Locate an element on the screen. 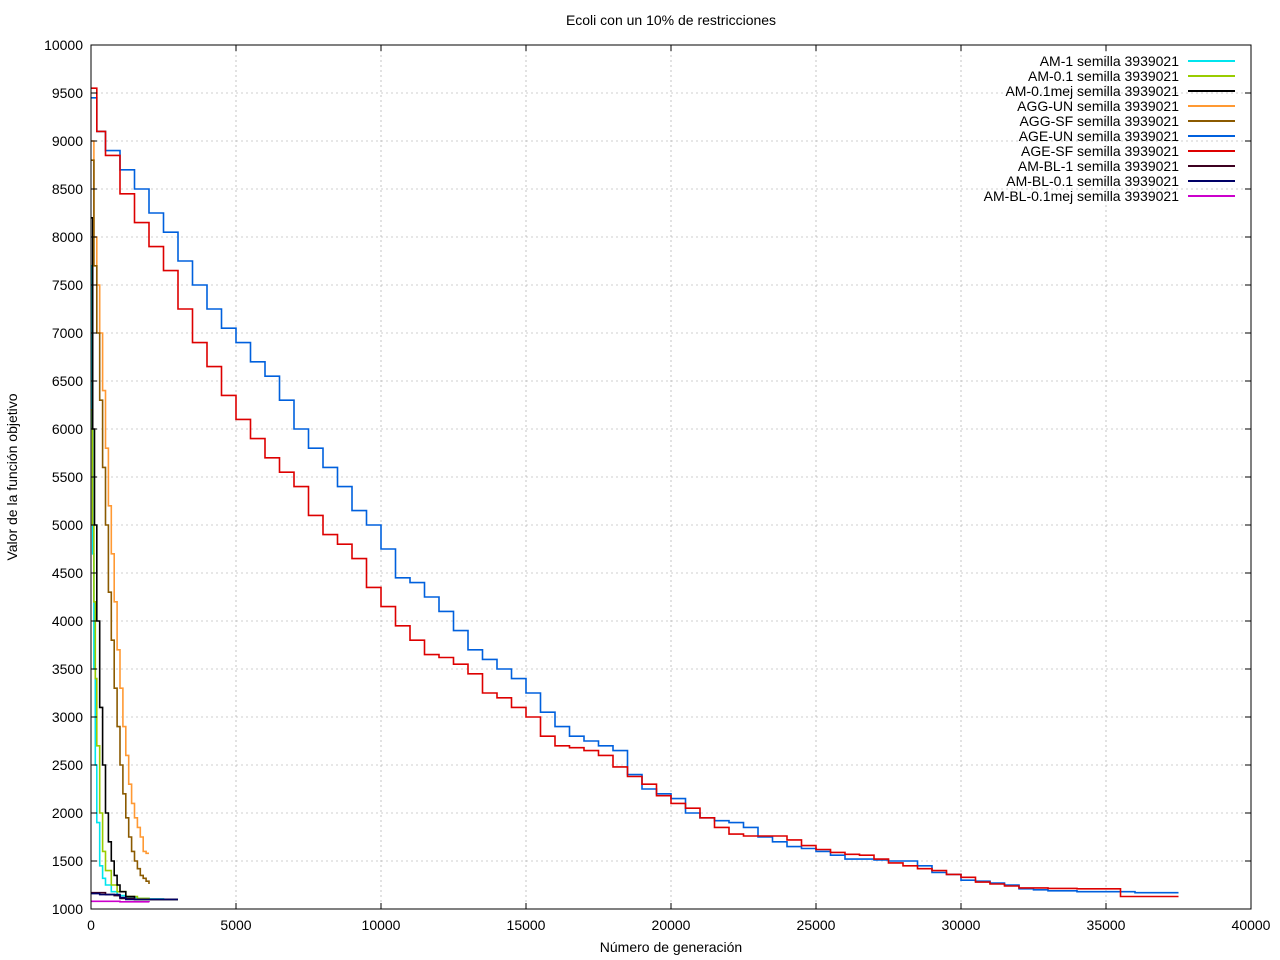  y-tick-label: 8000 is located at coordinates (67, 237).